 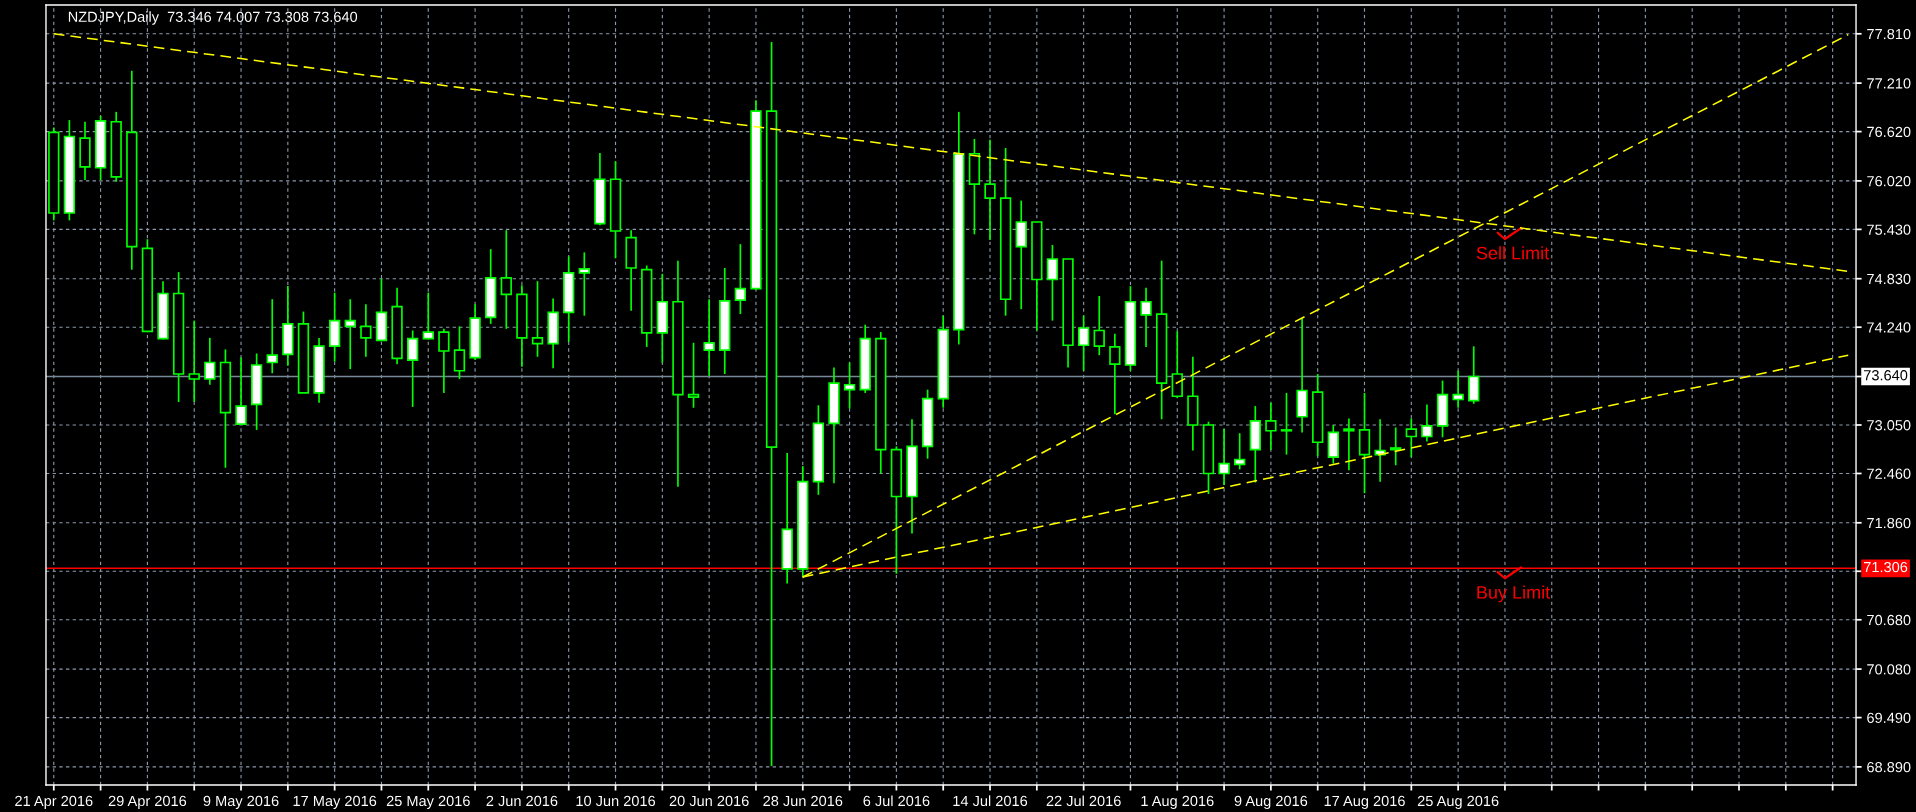 What do you see at coordinates (241, 802) in the screenshot?
I see `x-tick-label: 9 May 2016` at bounding box center [241, 802].